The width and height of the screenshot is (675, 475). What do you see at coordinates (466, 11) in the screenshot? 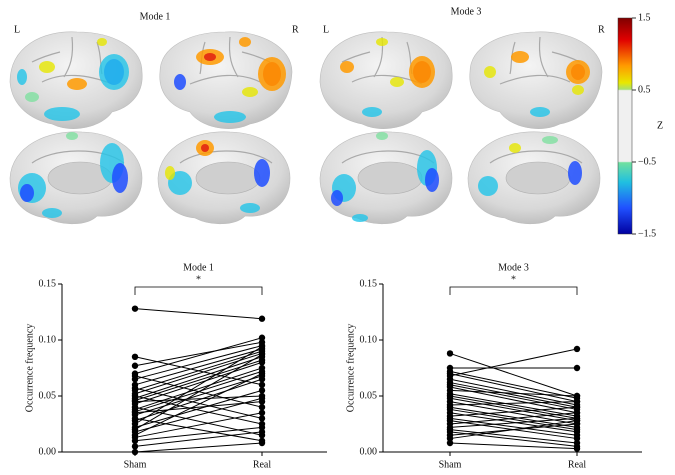
I see `panel-title: Mode 3` at bounding box center [466, 11].